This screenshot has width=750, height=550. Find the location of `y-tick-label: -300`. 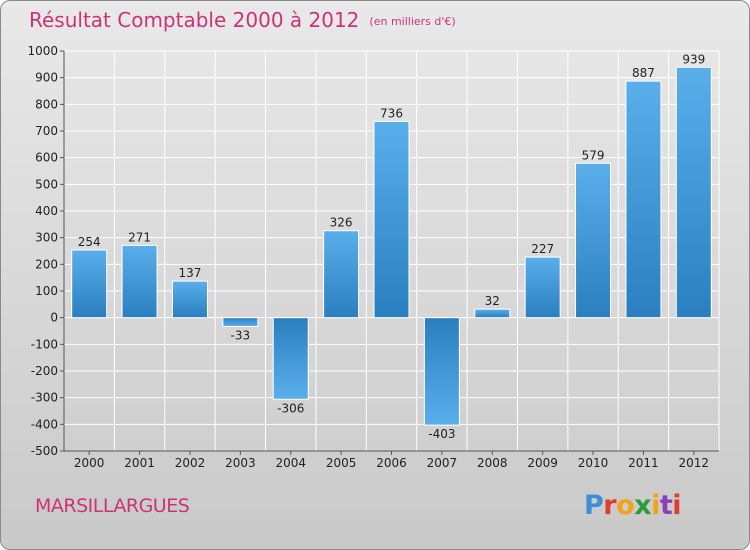

y-tick-label: -300 is located at coordinates (44, 398).